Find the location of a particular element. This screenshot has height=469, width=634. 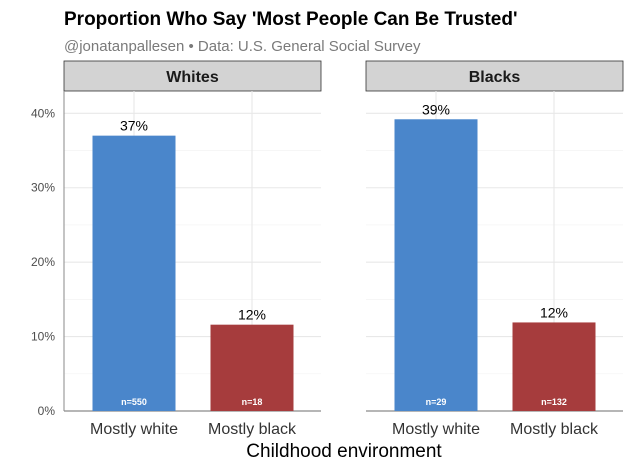

bar-blacks-mostly-white is located at coordinates (436, 265).